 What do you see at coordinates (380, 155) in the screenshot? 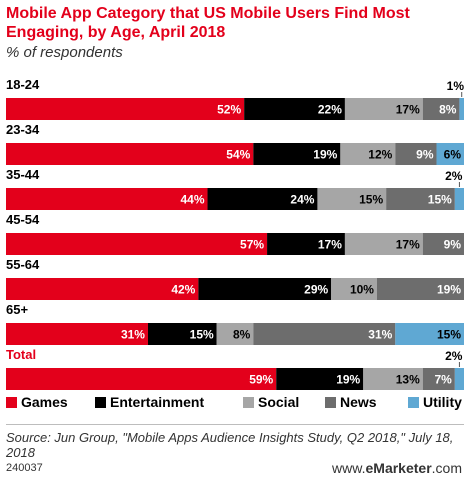
I see `data-label: 12%` at bounding box center [380, 155].